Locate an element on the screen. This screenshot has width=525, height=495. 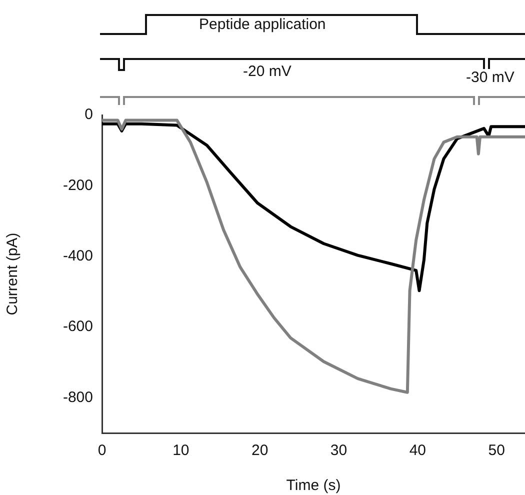
y-tick-label: -800 is located at coordinates (77, 397).